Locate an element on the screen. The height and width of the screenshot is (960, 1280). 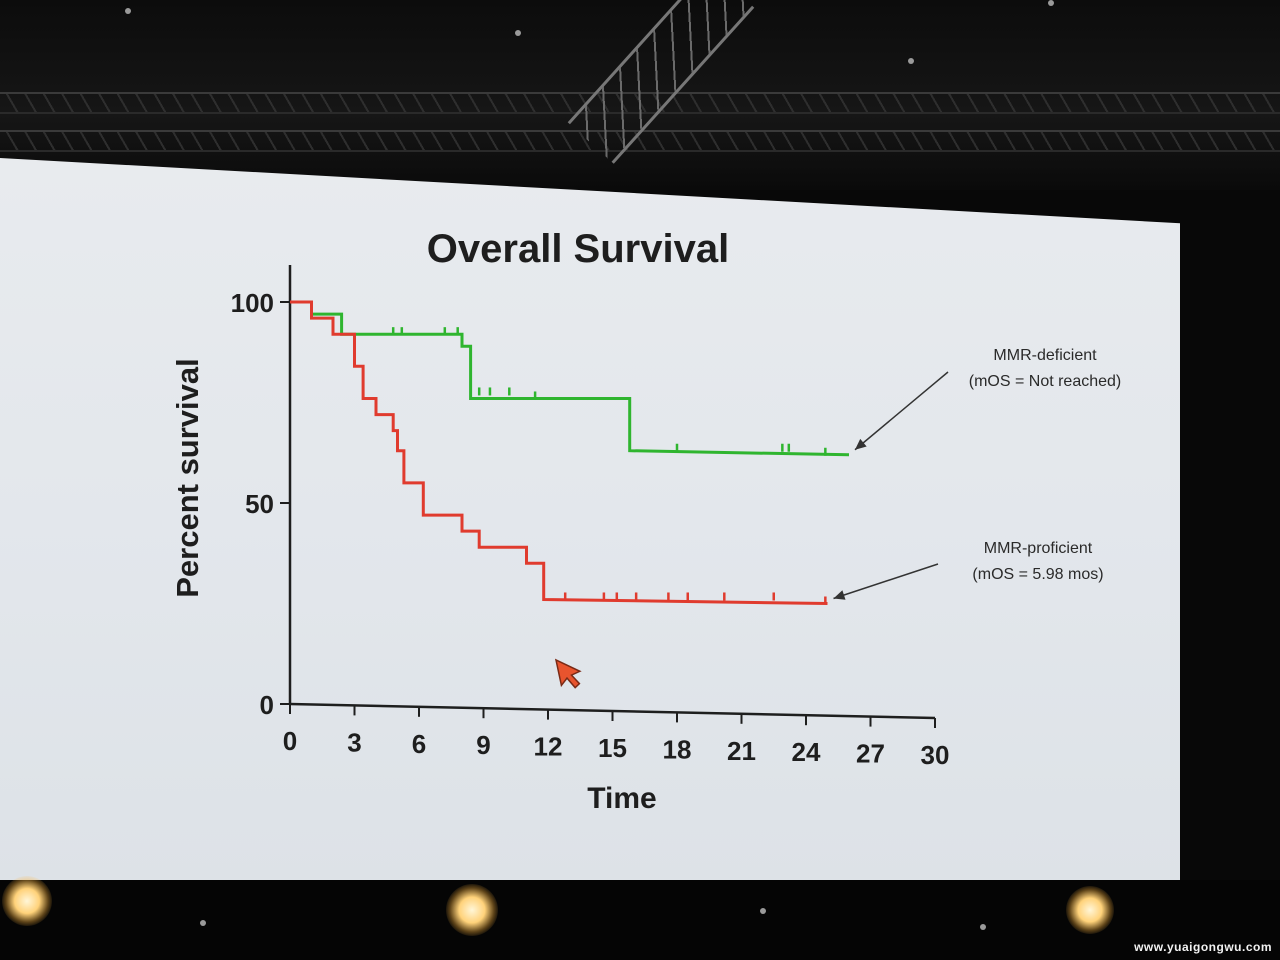
x-axis-label: Time is located at coordinates (621, 798).